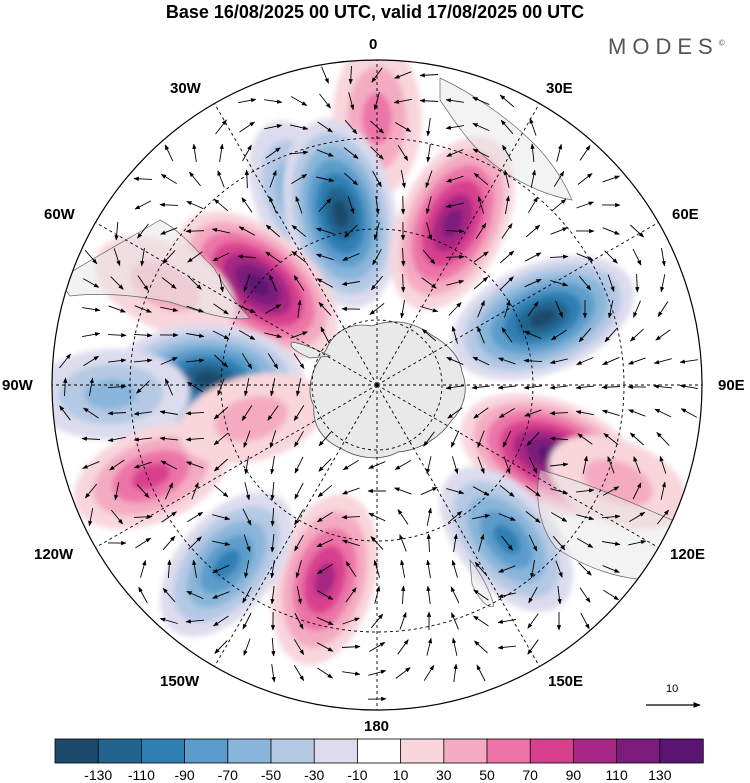 This screenshot has width=750, height=783. I want to click on lon-label-90w: 90W, so click(17, 385).